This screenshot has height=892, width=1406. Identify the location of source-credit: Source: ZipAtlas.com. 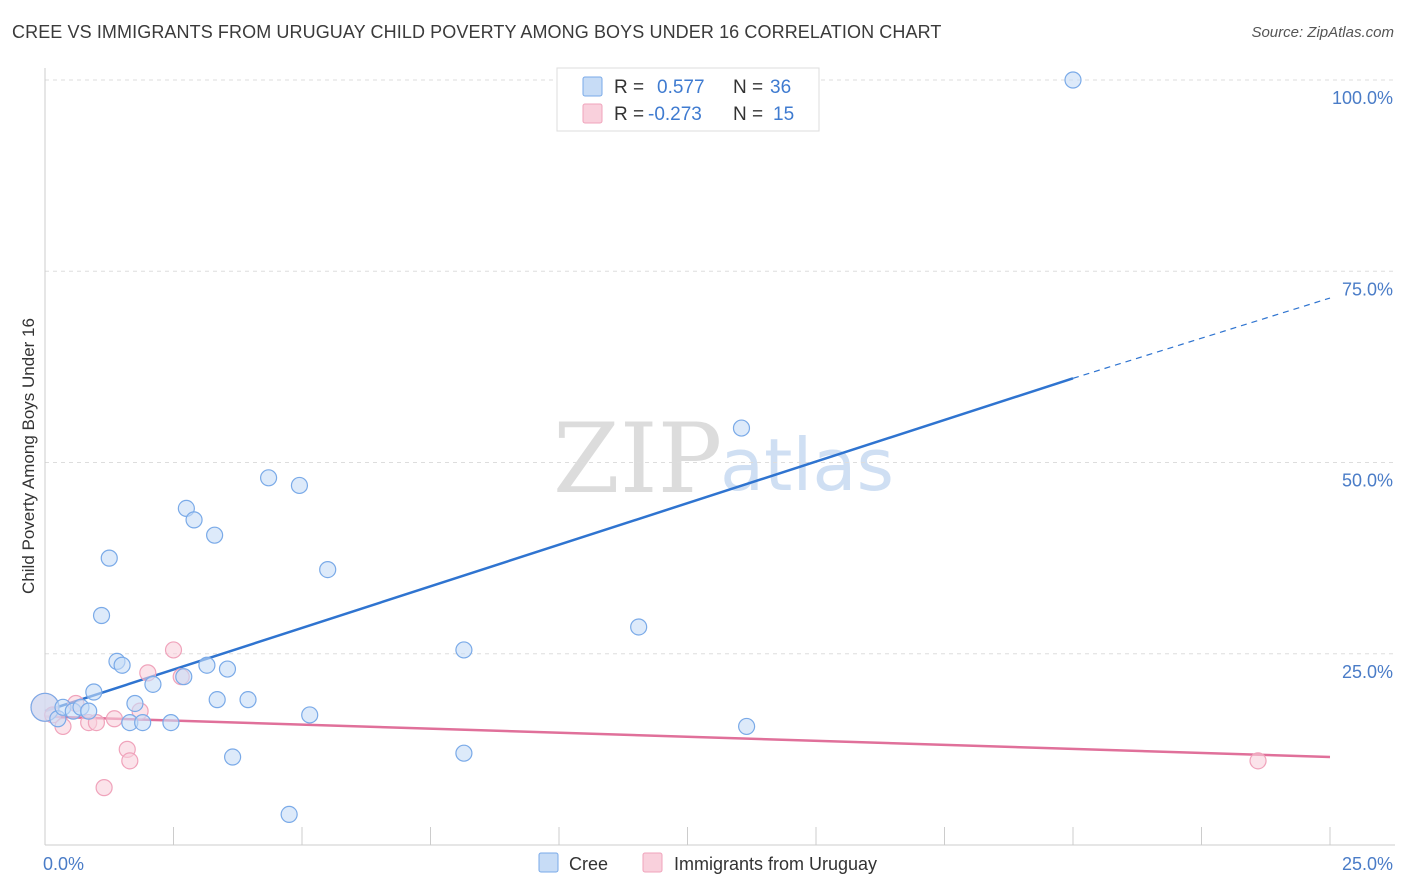
(1322, 32).